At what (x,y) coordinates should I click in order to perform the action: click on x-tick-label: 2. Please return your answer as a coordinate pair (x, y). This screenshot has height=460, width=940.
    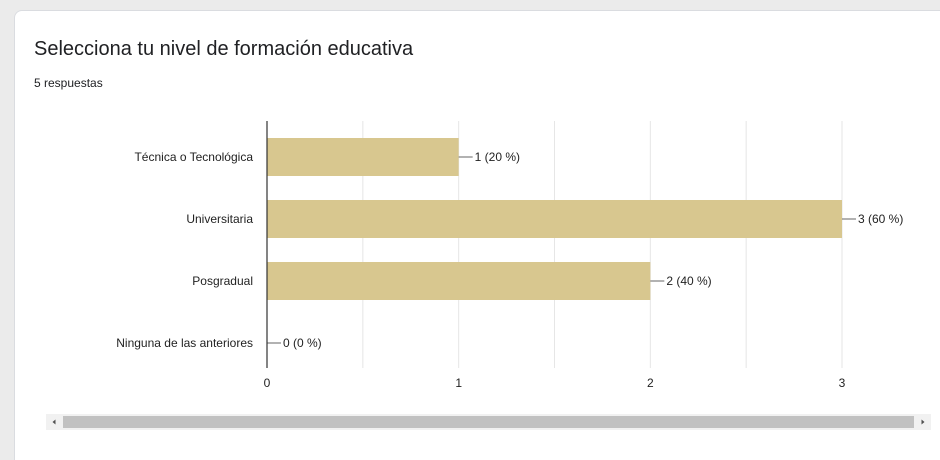
    Looking at the image, I should click on (650, 383).